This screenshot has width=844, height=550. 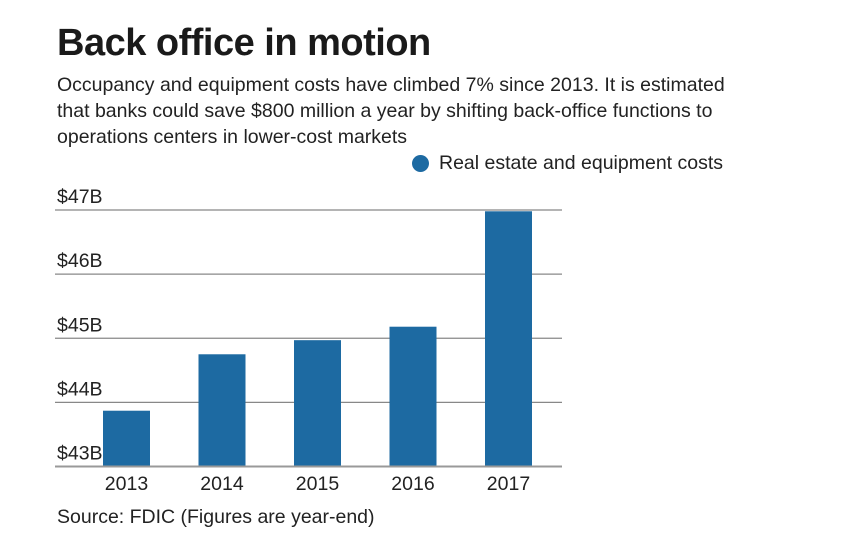 I want to click on y-tick-label: $46B, so click(x=80, y=261).